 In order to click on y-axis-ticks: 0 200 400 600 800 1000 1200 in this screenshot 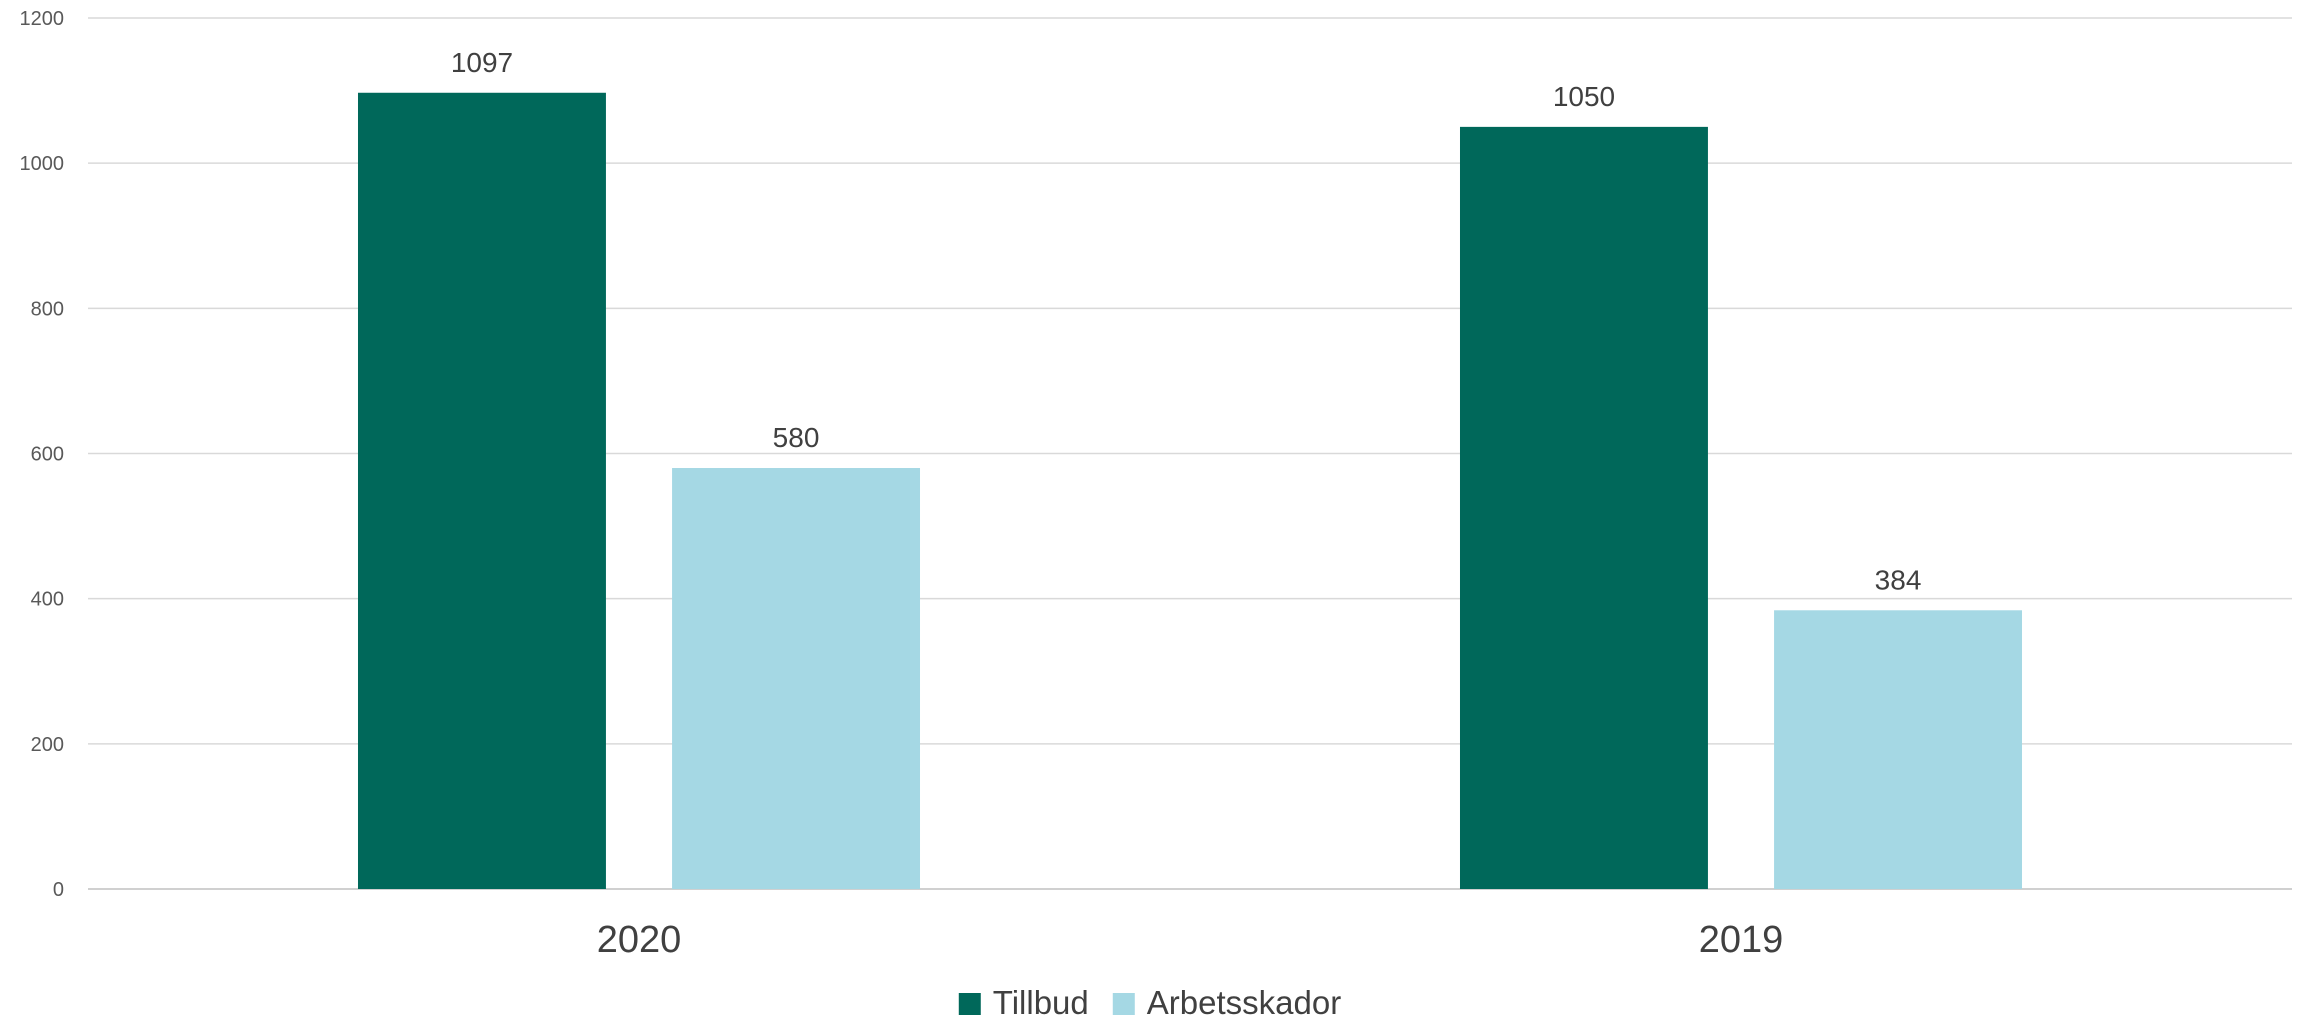, I will do `click(42, 454)`.